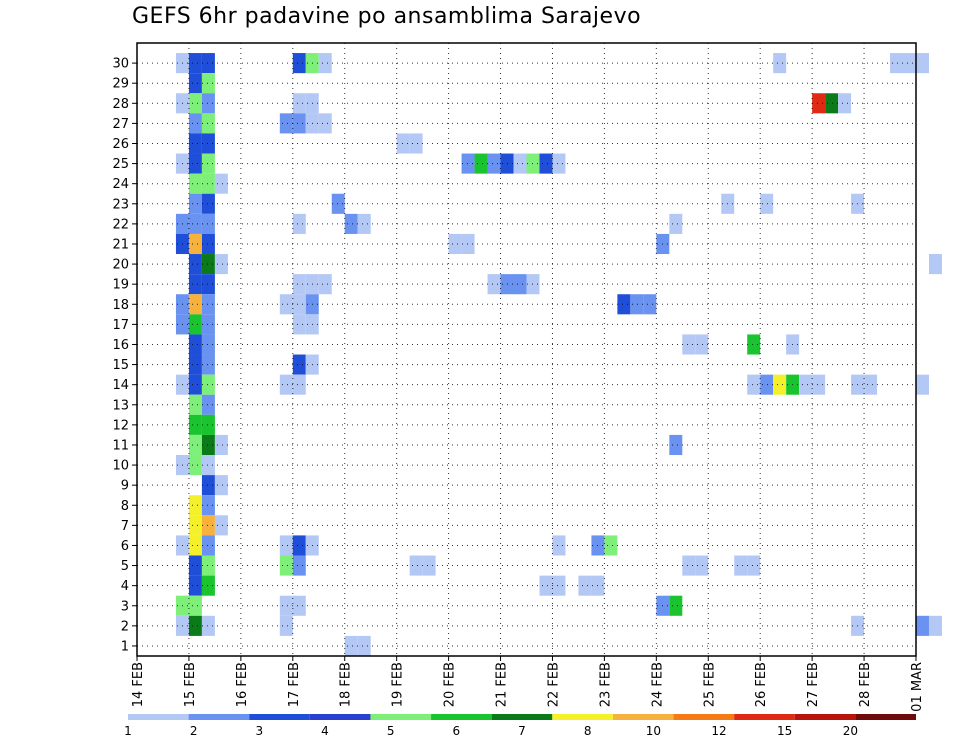 This screenshot has height=742, width=960. What do you see at coordinates (125, 606) in the screenshot?
I see `y-tick-label: 3` at bounding box center [125, 606].